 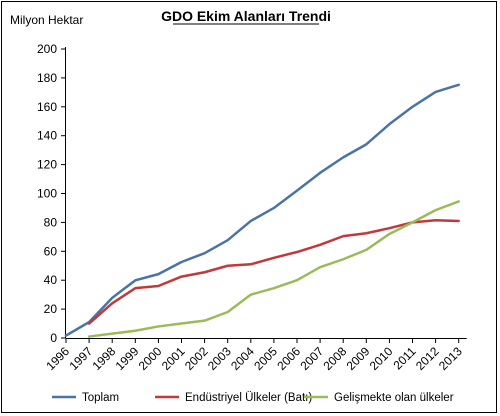 What do you see at coordinates (57, 358) in the screenshot?
I see `x-tick-label: 1996` at bounding box center [57, 358].